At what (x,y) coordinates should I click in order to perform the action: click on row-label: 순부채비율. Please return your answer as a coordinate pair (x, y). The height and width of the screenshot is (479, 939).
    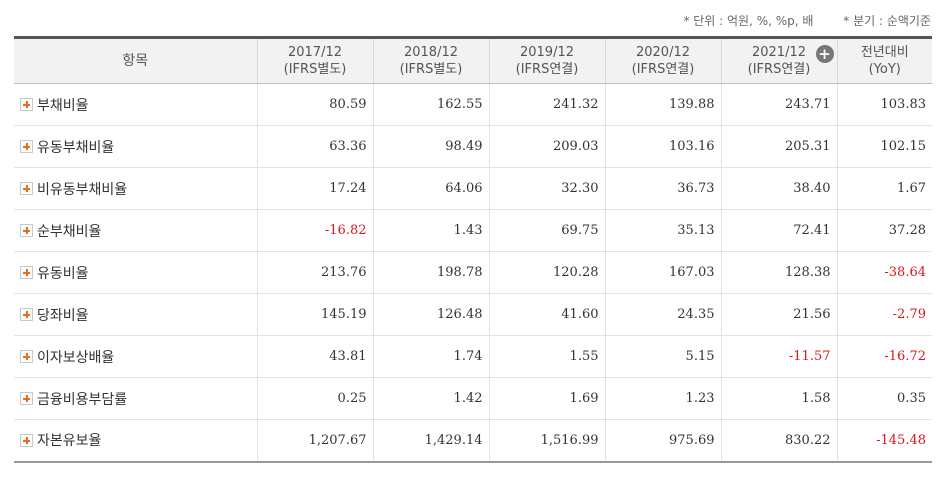
    Looking at the image, I should click on (69, 231).